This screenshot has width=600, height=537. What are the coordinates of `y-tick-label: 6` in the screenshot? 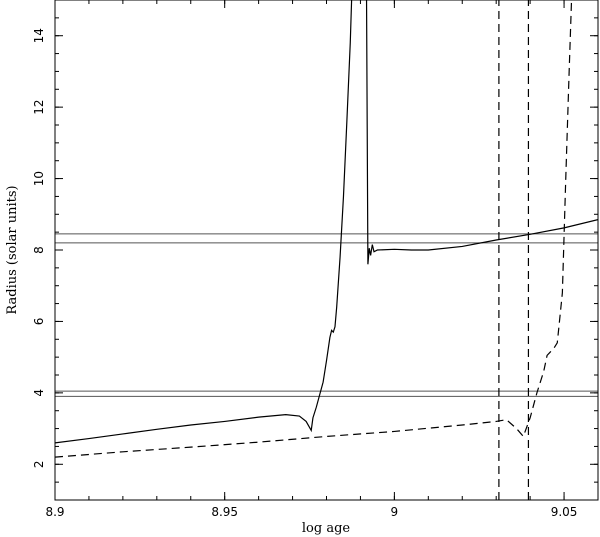 It's located at (39, 322).